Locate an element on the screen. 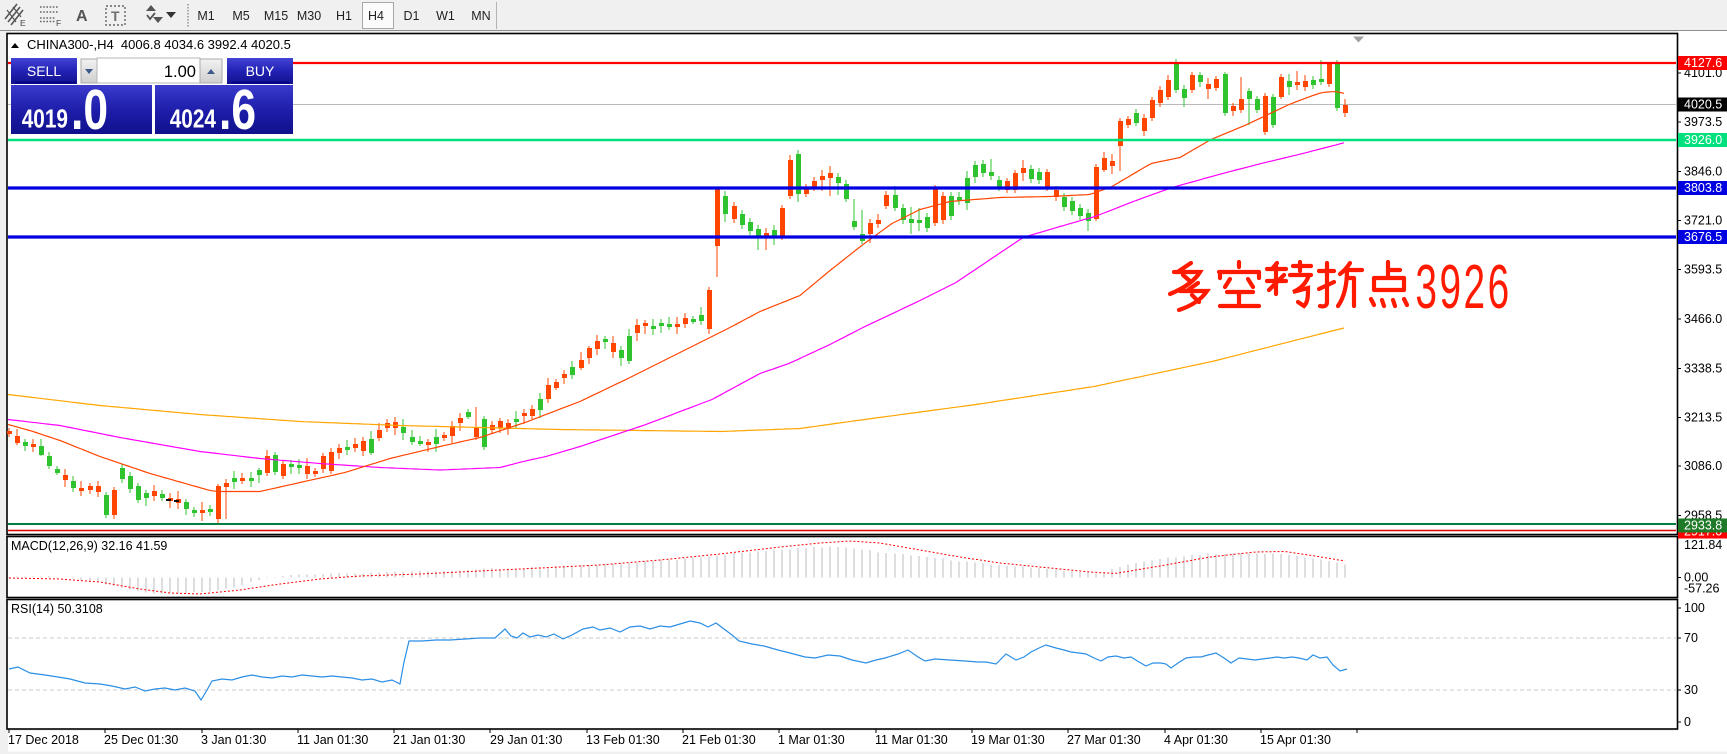 This screenshot has width=1727, height=754. svg-text: 15 Apr 01:30 is located at coordinates (1295, 740).